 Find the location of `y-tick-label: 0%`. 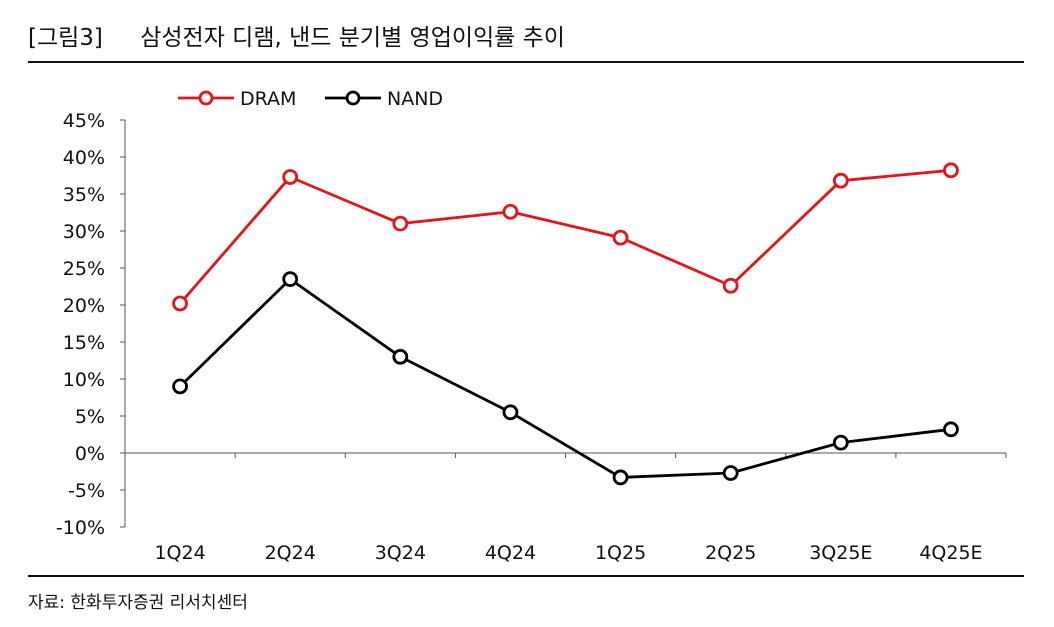

y-tick-label: 0% is located at coordinates (90, 454).